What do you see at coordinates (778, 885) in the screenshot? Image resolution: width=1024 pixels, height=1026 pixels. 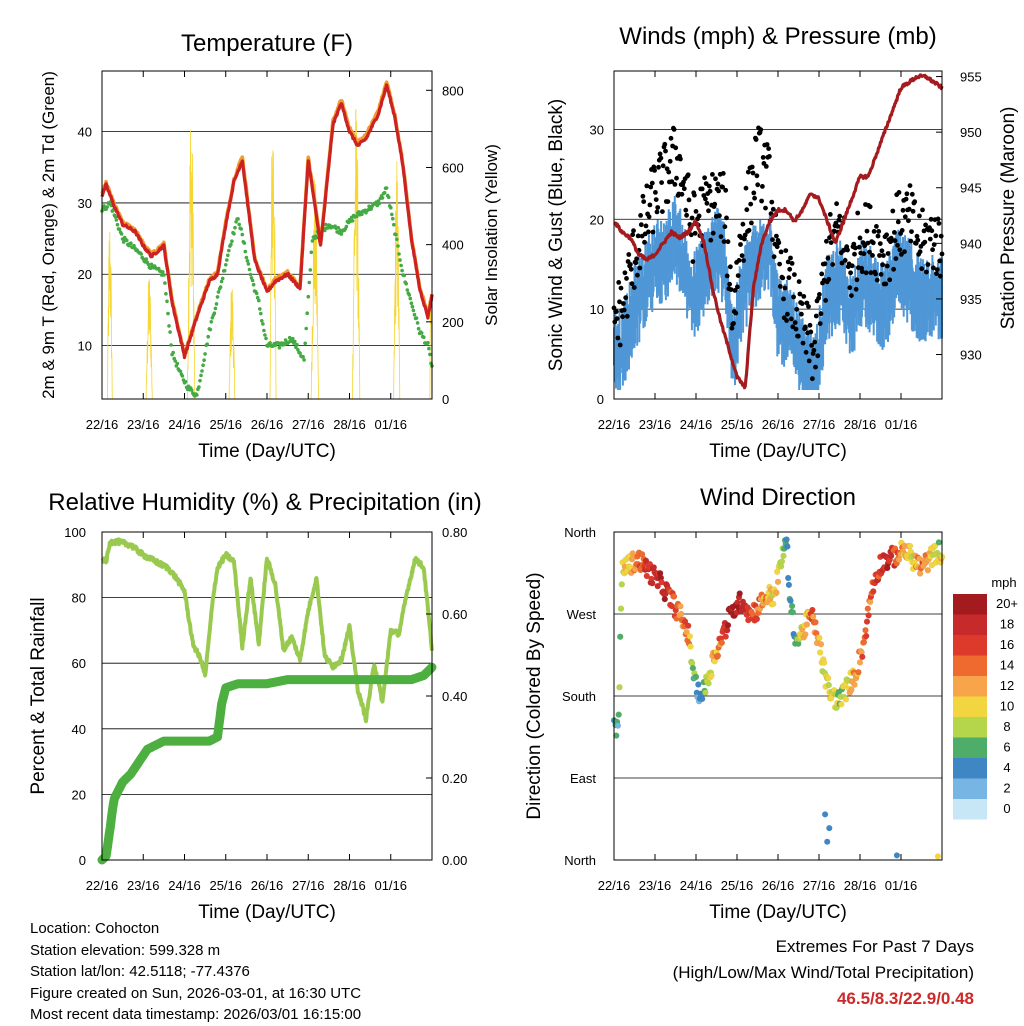 I see `x-tick-label: 26/16` at bounding box center [778, 885].